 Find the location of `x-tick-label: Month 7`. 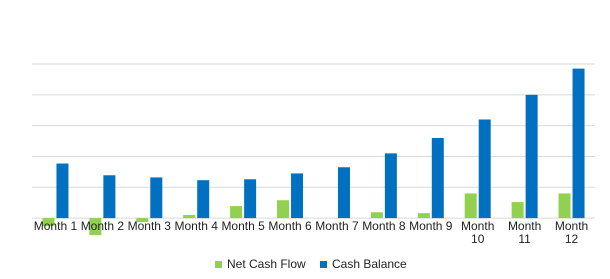

x-tick-label: Month 7 is located at coordinates (337, 226).